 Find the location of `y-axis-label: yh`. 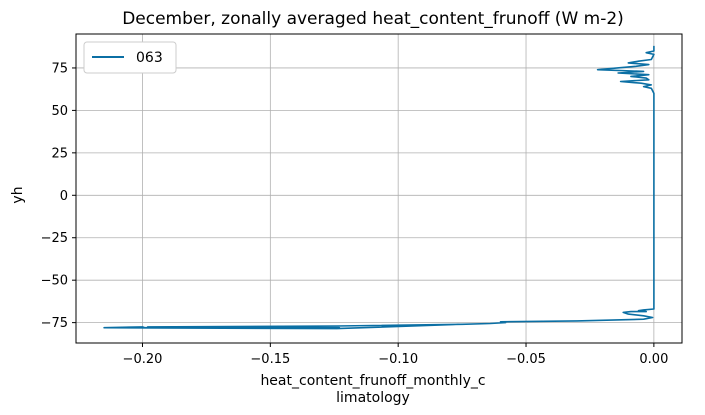

y-axis-label: yh is located at coordinates (18, 194).